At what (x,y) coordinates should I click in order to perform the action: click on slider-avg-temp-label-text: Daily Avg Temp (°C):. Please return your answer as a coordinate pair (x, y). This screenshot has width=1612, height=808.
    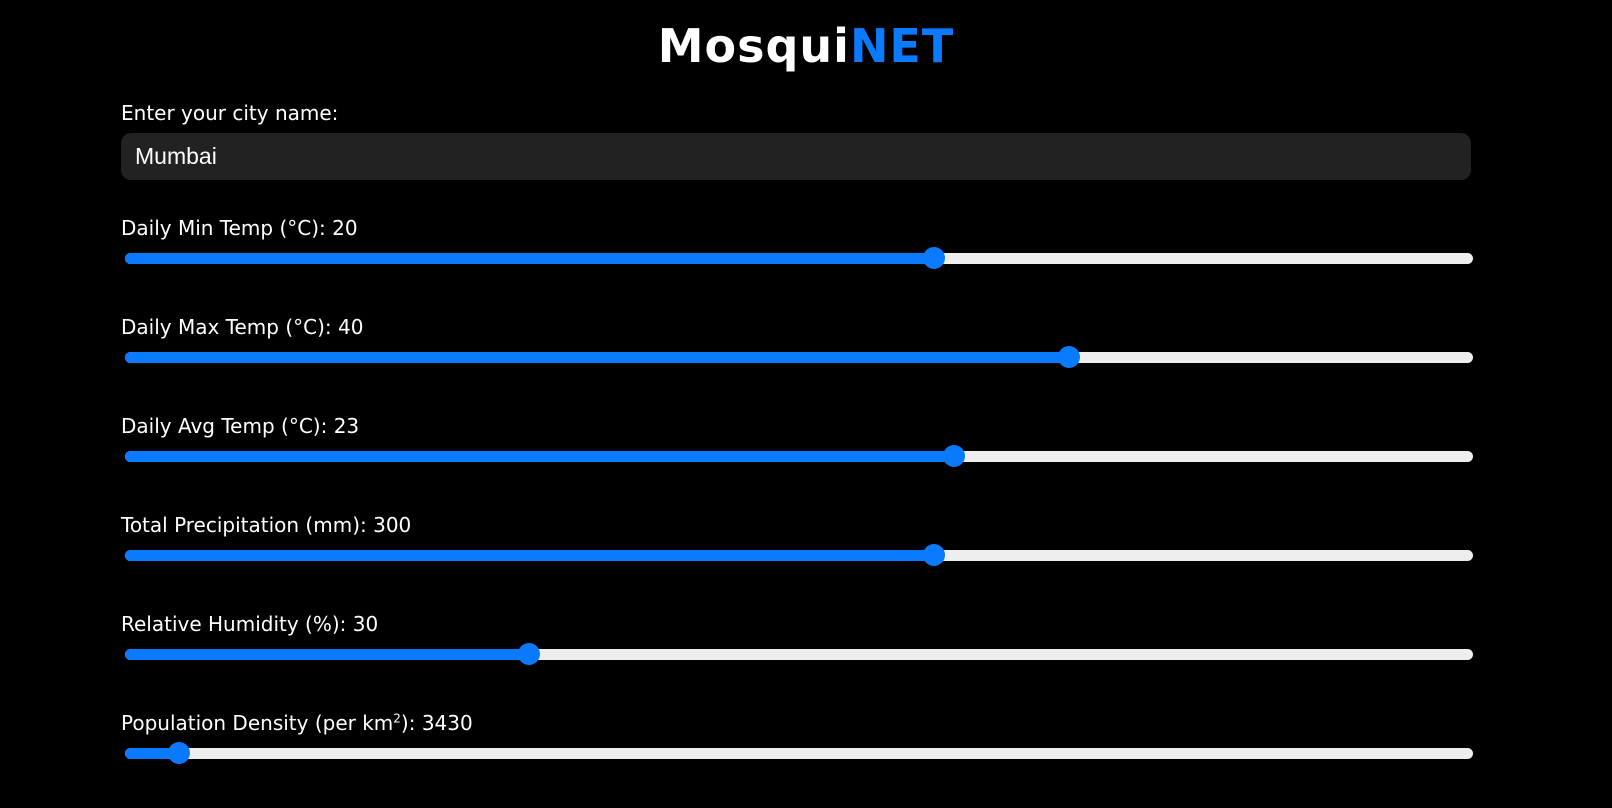
    Looking at the image, I should click on (227, 426).